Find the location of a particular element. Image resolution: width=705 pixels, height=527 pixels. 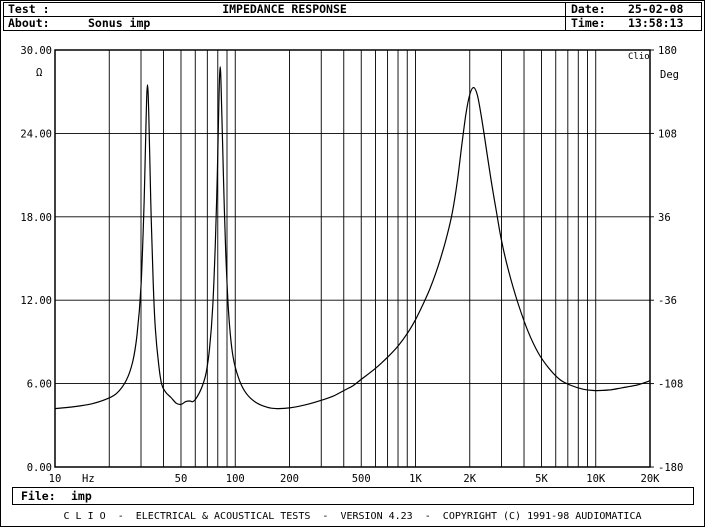

y-left-tick-label: 12.00 is located at coordinates (36, 301).